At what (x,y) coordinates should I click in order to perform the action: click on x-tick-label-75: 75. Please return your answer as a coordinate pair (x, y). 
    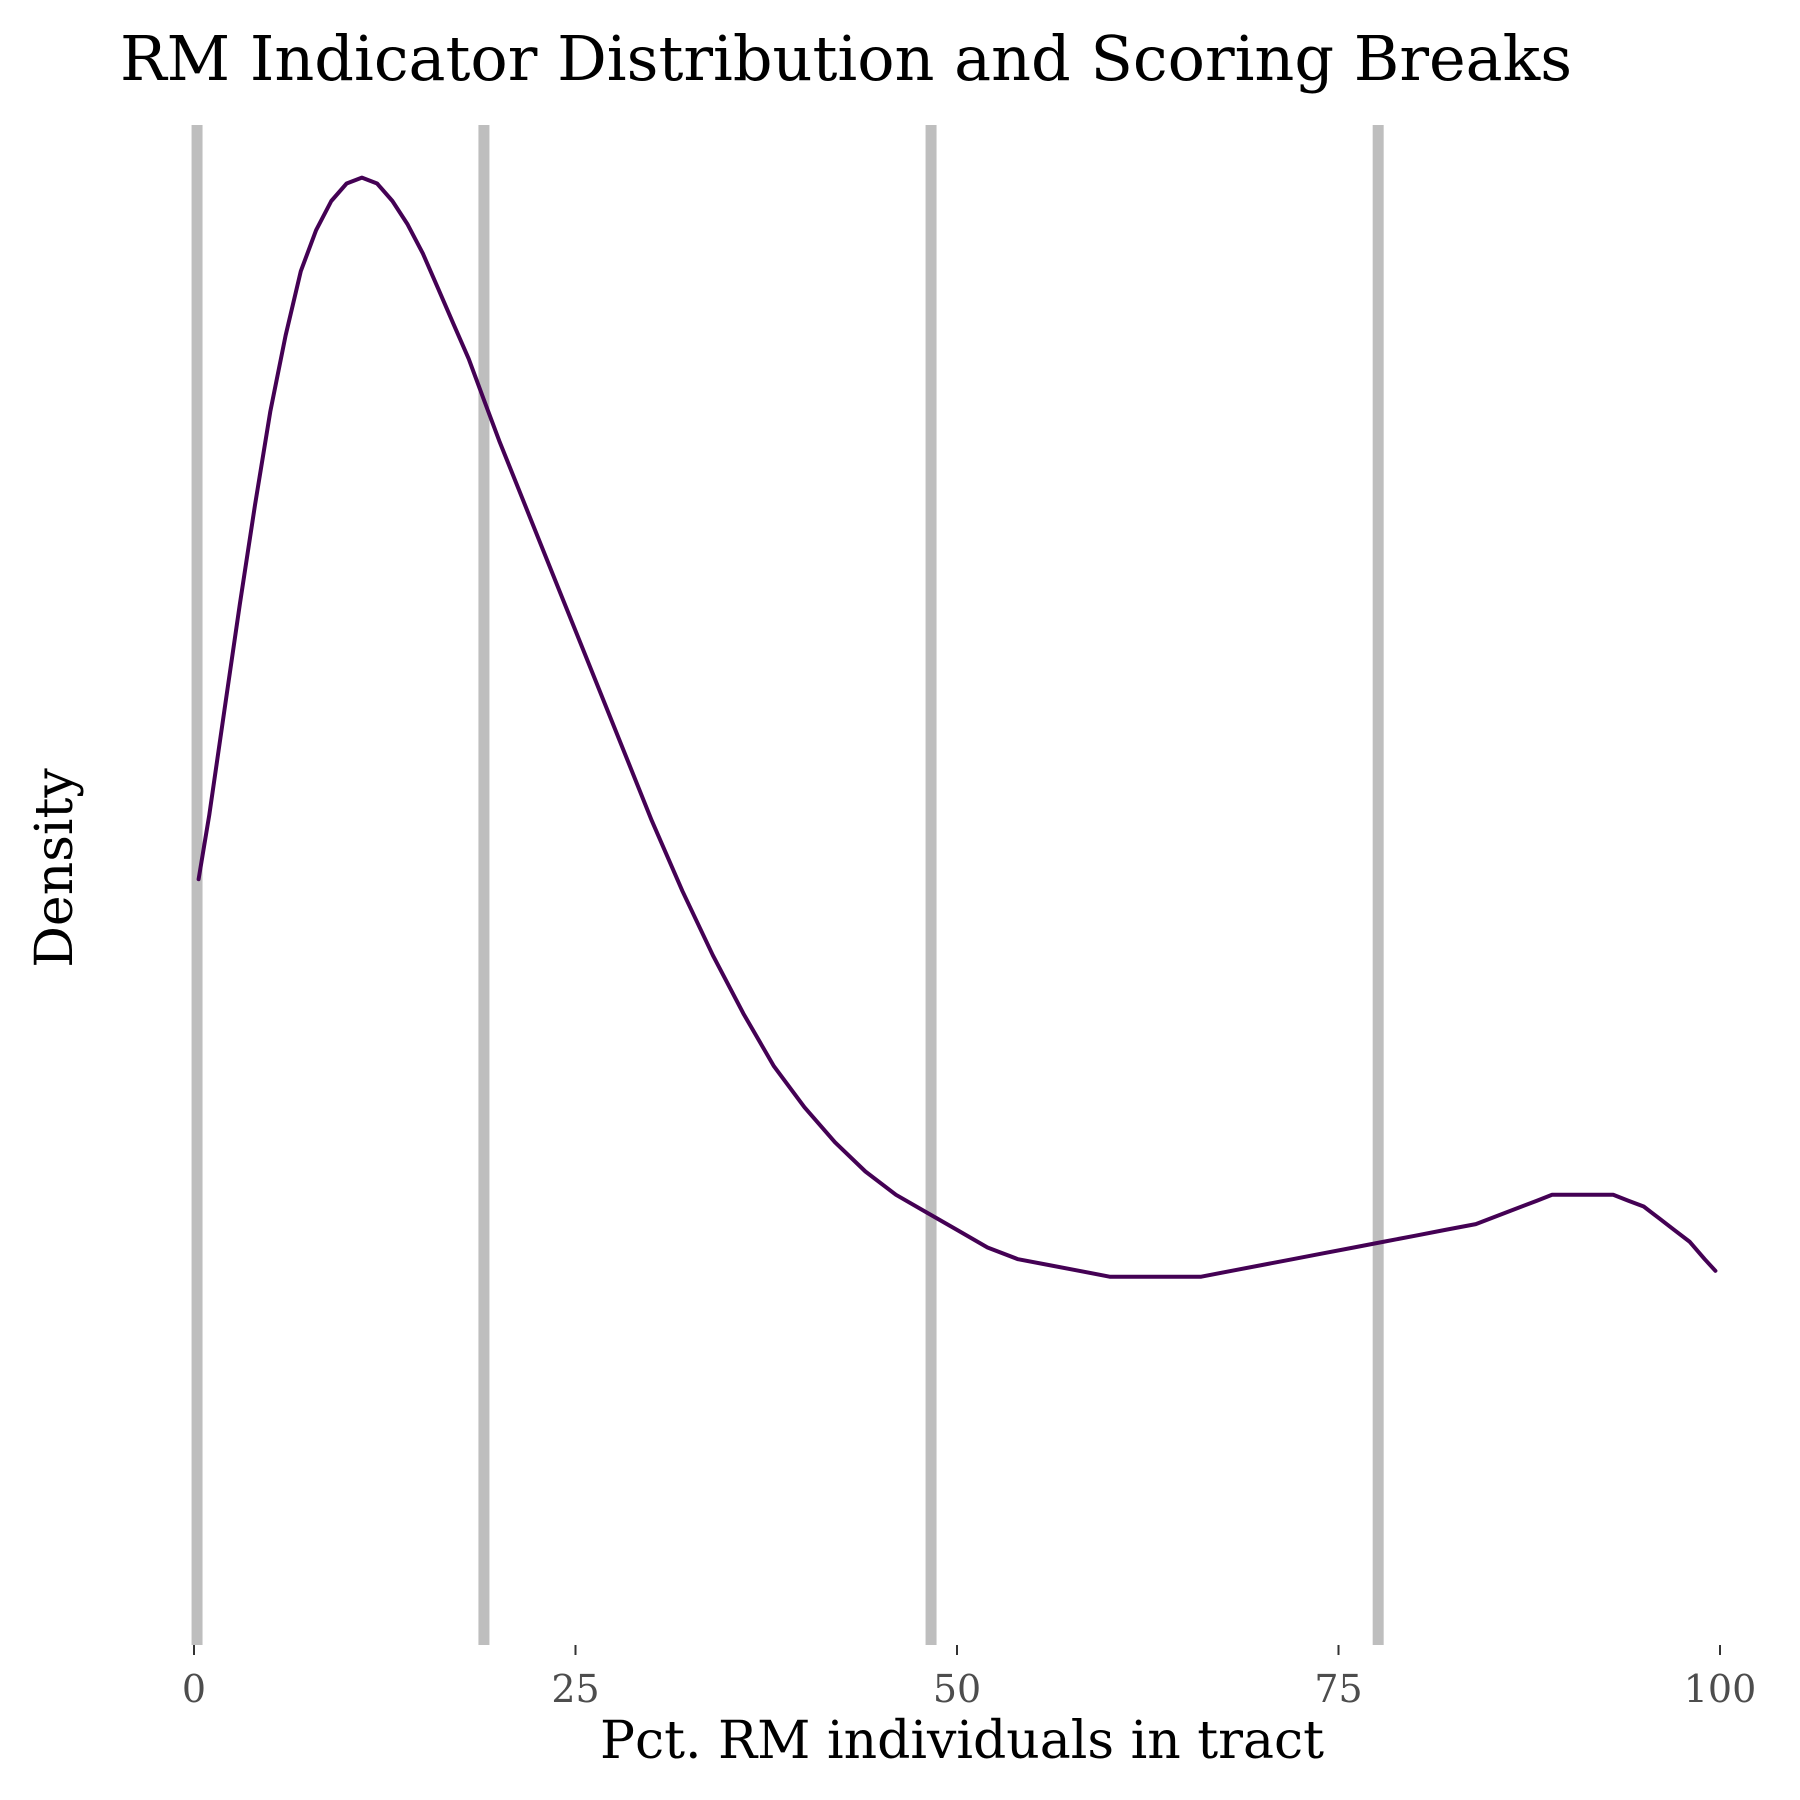
    Looking at the image, I should click on (1338, 1689).